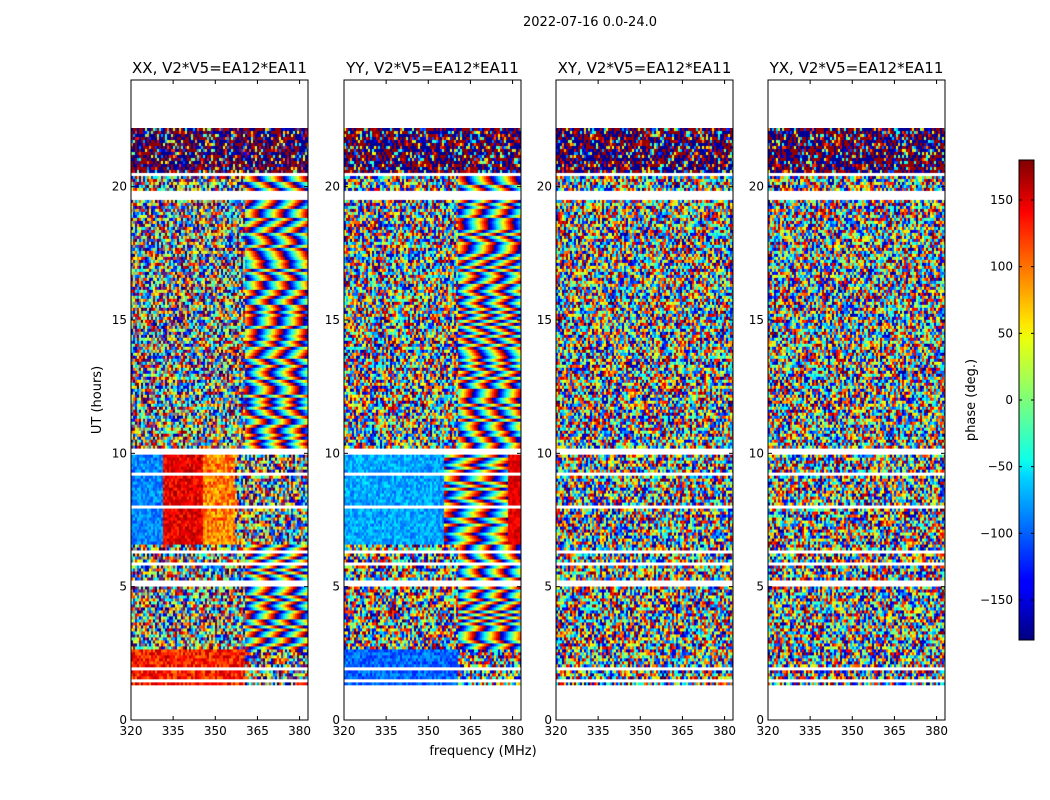  I want to click on colorbar-tick-label: −150, so click(996, 600).